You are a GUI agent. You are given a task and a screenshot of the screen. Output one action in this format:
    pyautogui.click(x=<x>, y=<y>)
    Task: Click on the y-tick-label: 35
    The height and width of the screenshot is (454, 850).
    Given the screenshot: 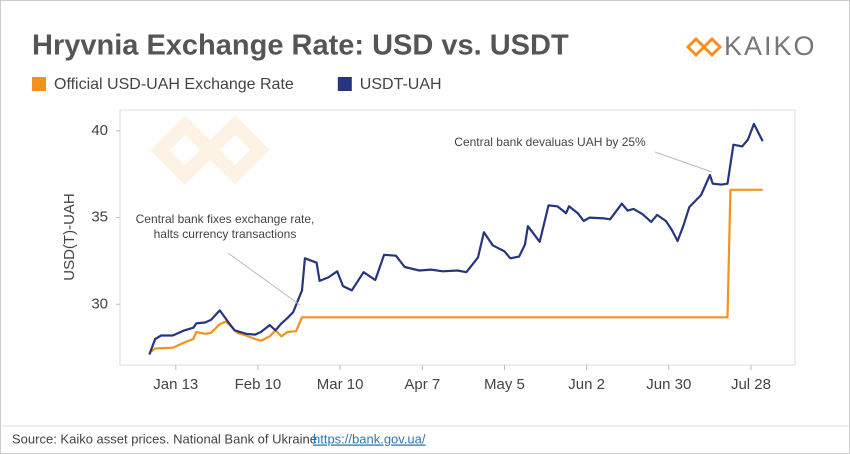 What is the action you would take?
    pyautogui.click(x=99, y=217)
    